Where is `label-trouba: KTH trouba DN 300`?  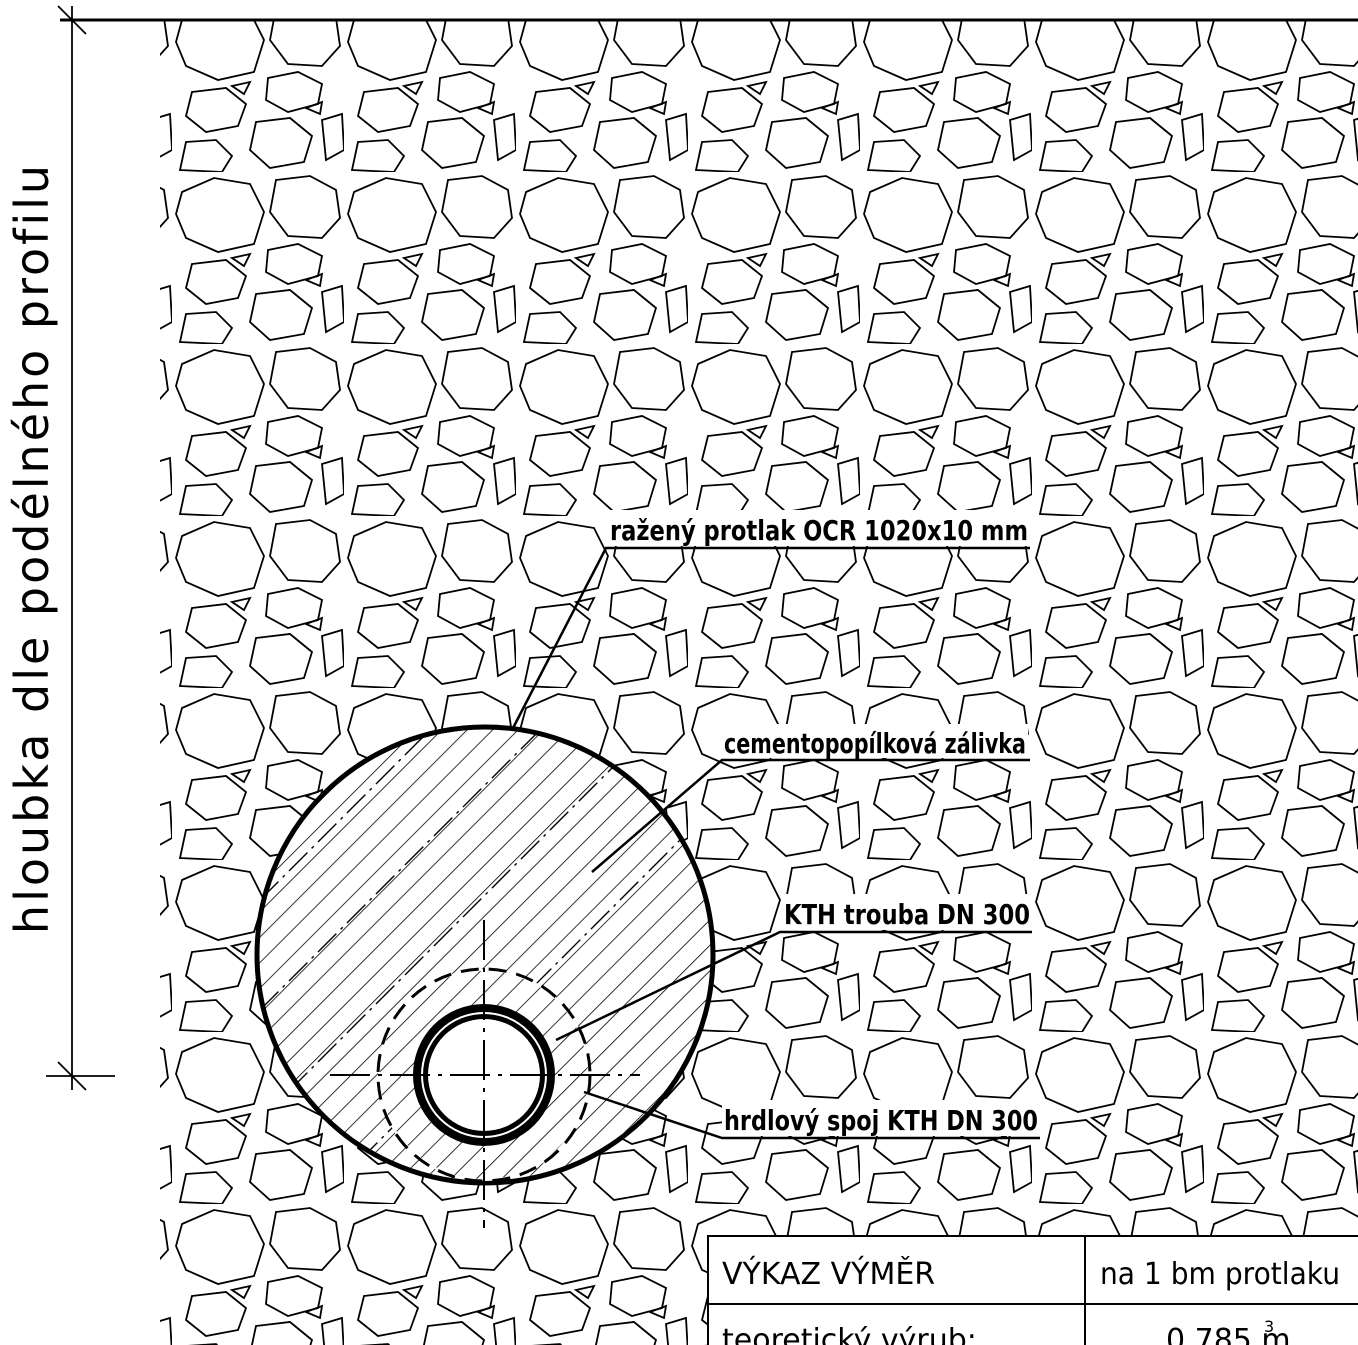
label-trouba: KTH trouba DN 300 is located at coordinates (907, 914).